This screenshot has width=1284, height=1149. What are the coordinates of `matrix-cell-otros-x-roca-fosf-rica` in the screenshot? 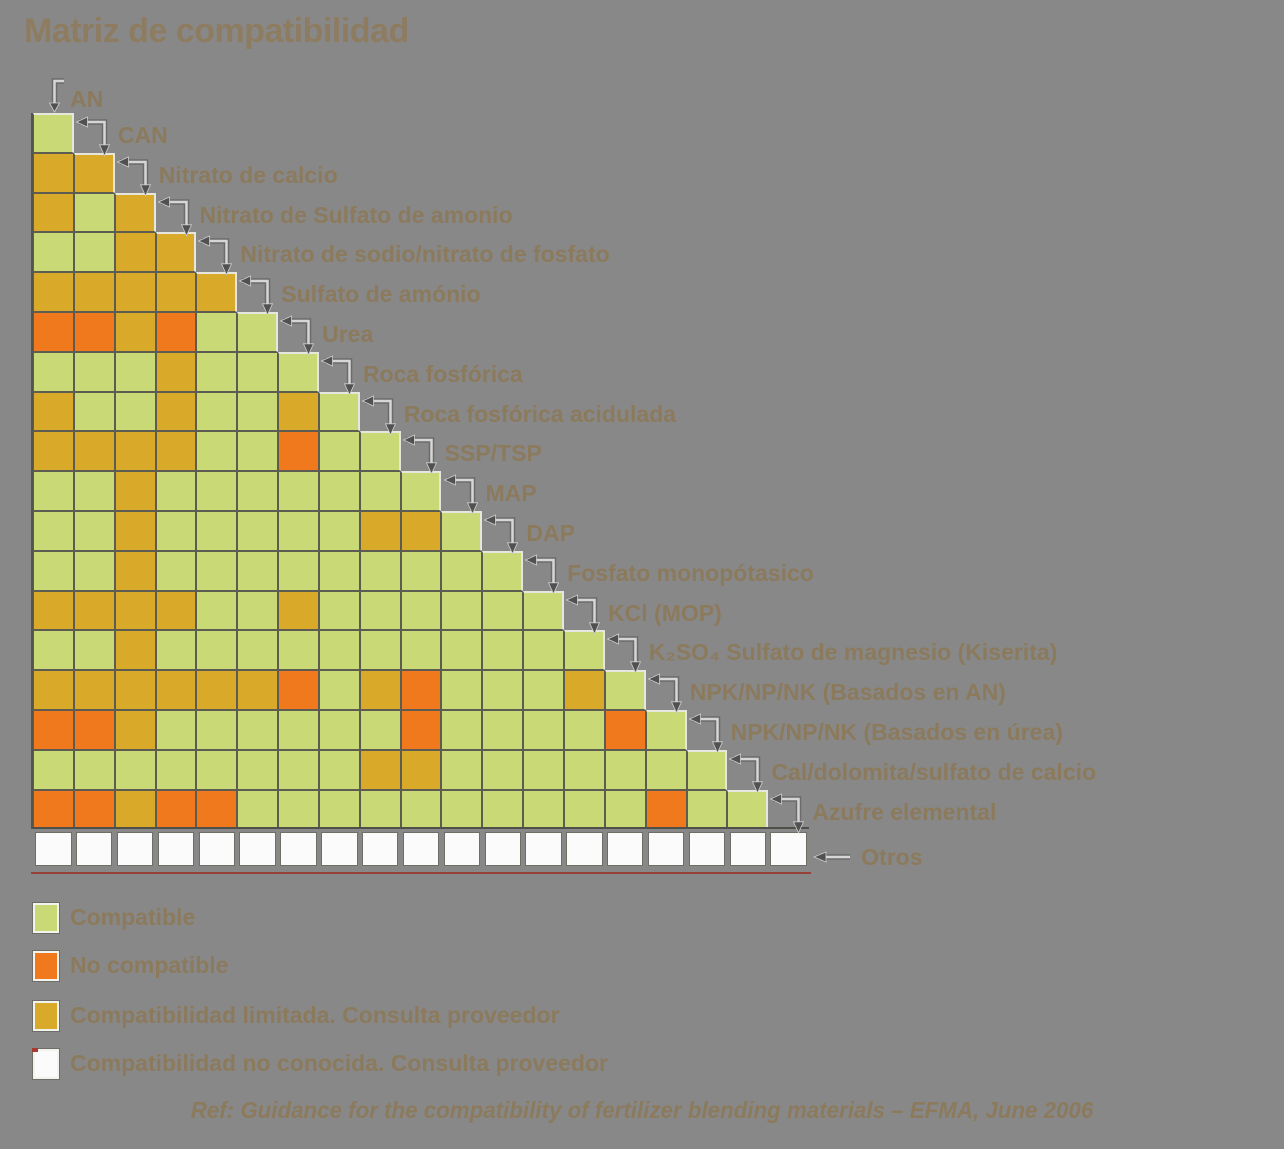 It's located at (339, 848).